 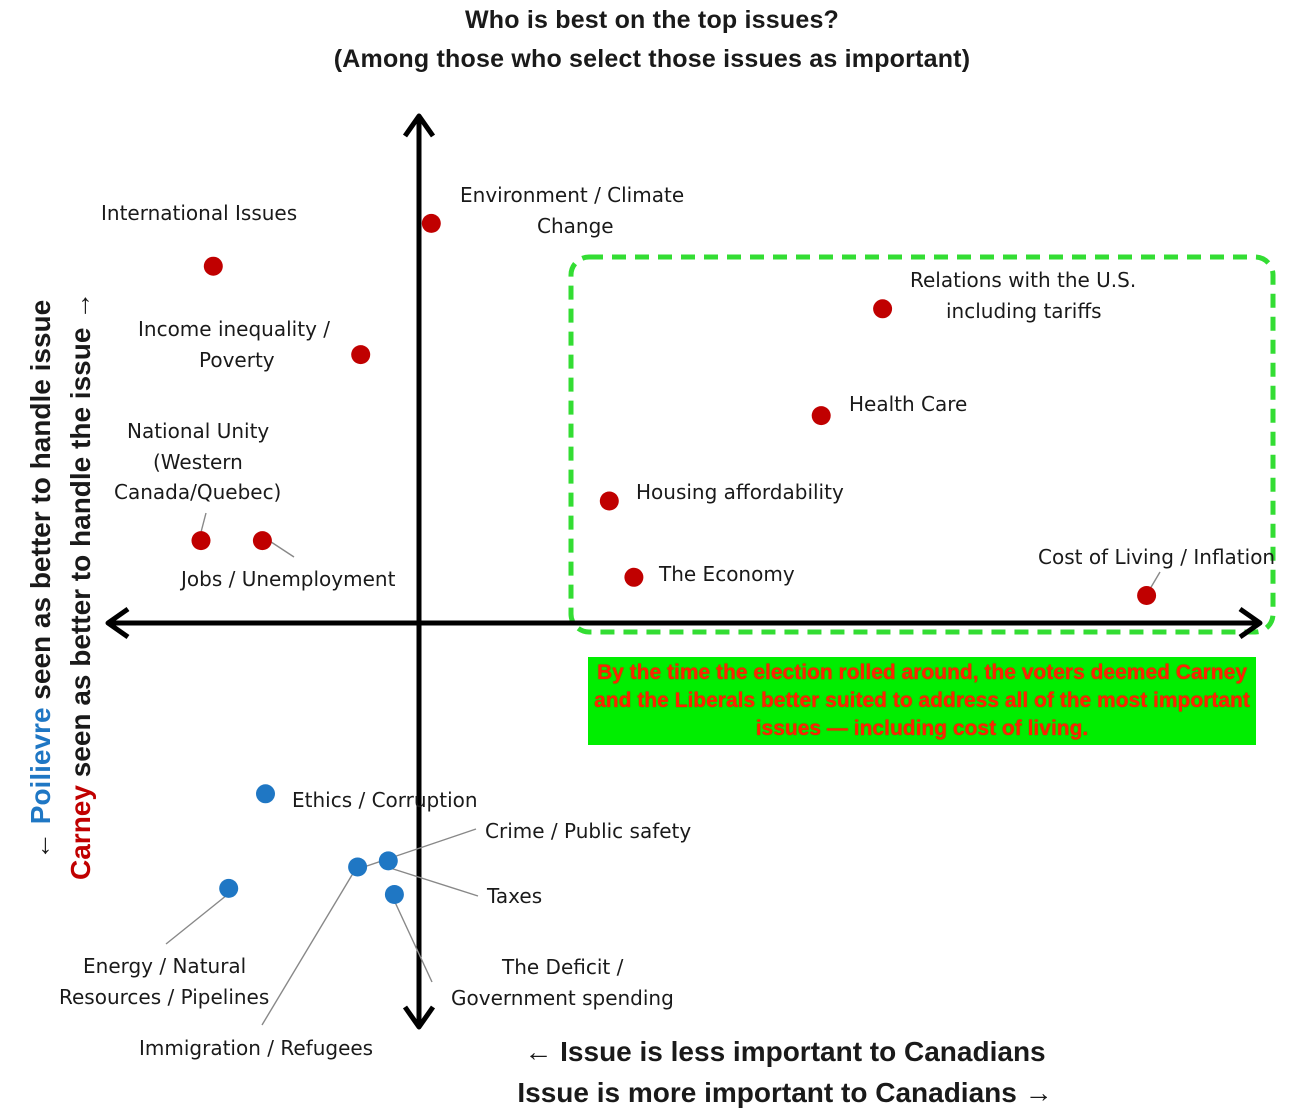 What do you see at coordinates (287, 579) in the screenshot?
I see `label-jobs: Jobs / Unemployment` at bounding box center [287, 579].